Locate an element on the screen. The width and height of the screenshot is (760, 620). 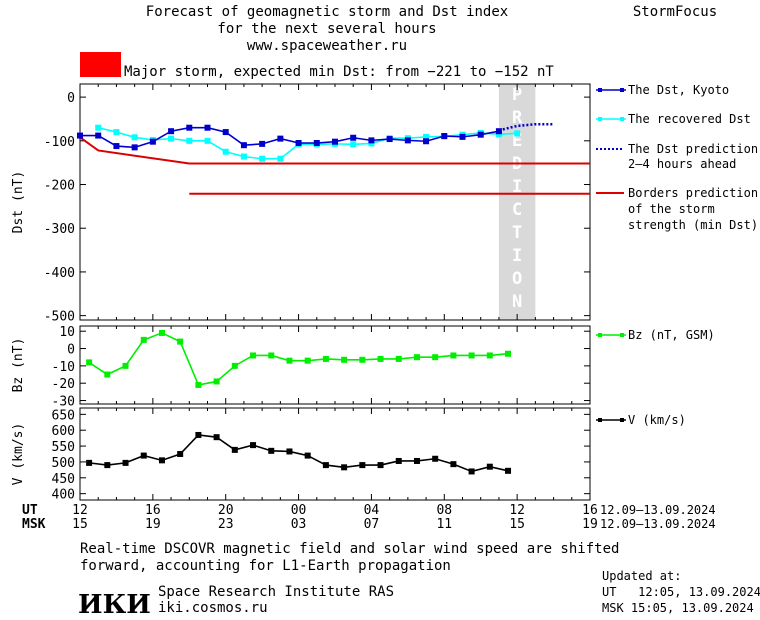
y-tick-label: -500 is located at coordinates (59, 317).